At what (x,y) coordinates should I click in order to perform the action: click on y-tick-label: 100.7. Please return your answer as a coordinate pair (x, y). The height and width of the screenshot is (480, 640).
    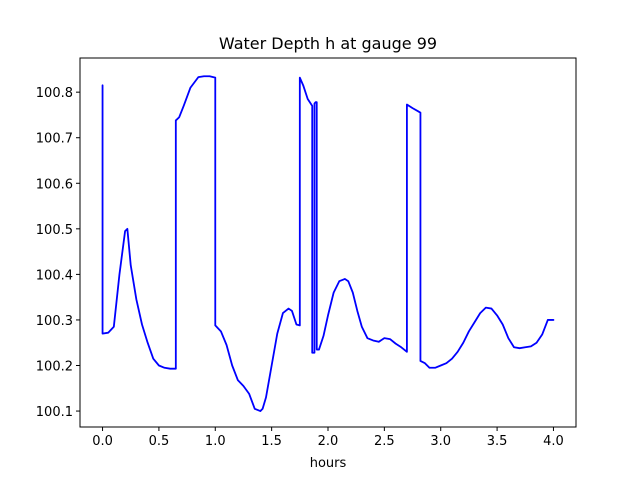
    Looking at the image, I should click on (54, 139).